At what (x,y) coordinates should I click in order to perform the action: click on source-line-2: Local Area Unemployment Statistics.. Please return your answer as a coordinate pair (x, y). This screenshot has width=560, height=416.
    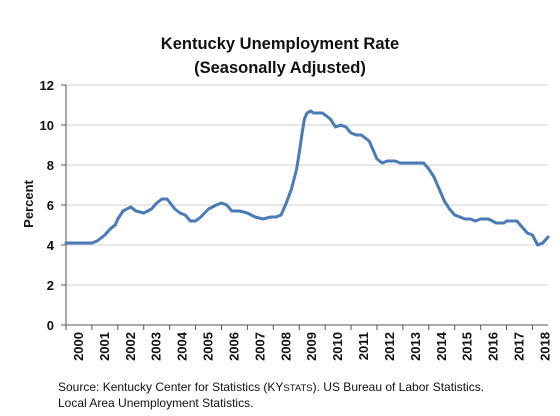
    Looking at the image, I should click on (156, 403).